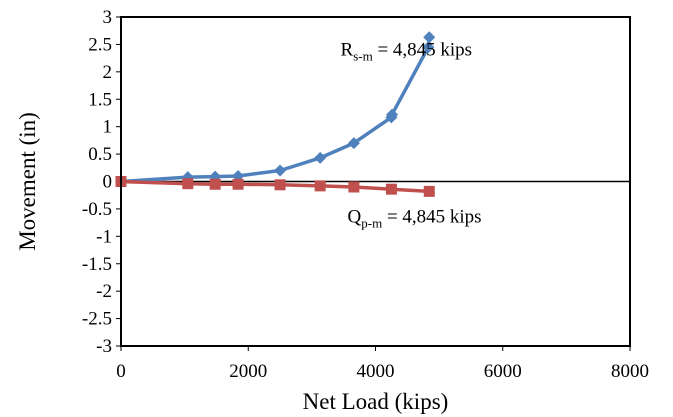  Describe the element at coordinates (376, 371) in the screenshot. I see `x-tick-label: 4000` at that location.